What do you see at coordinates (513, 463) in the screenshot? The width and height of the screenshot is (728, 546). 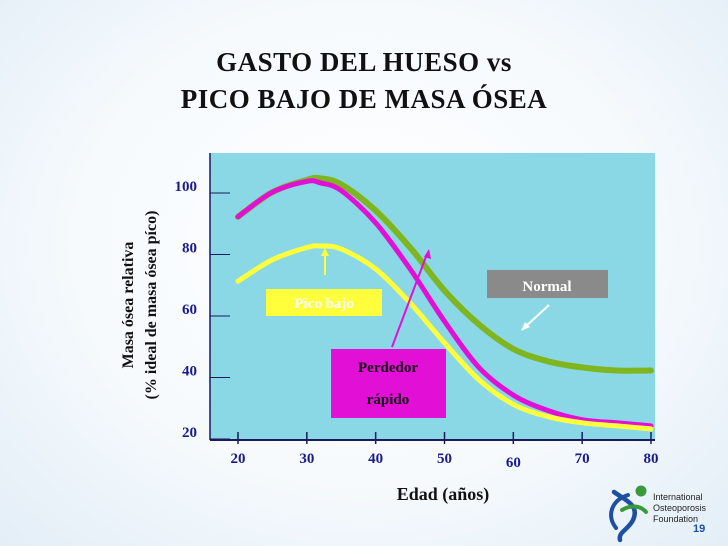 I see `x-tick-label: 60` at bounding box center [513, 463].